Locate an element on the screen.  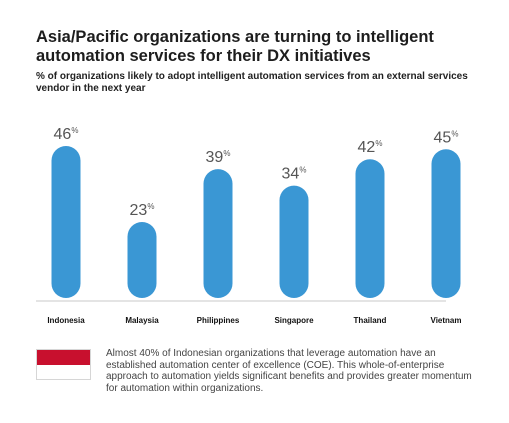
category-label-indonesia: Indonesia is located at coordinates (66, 320).